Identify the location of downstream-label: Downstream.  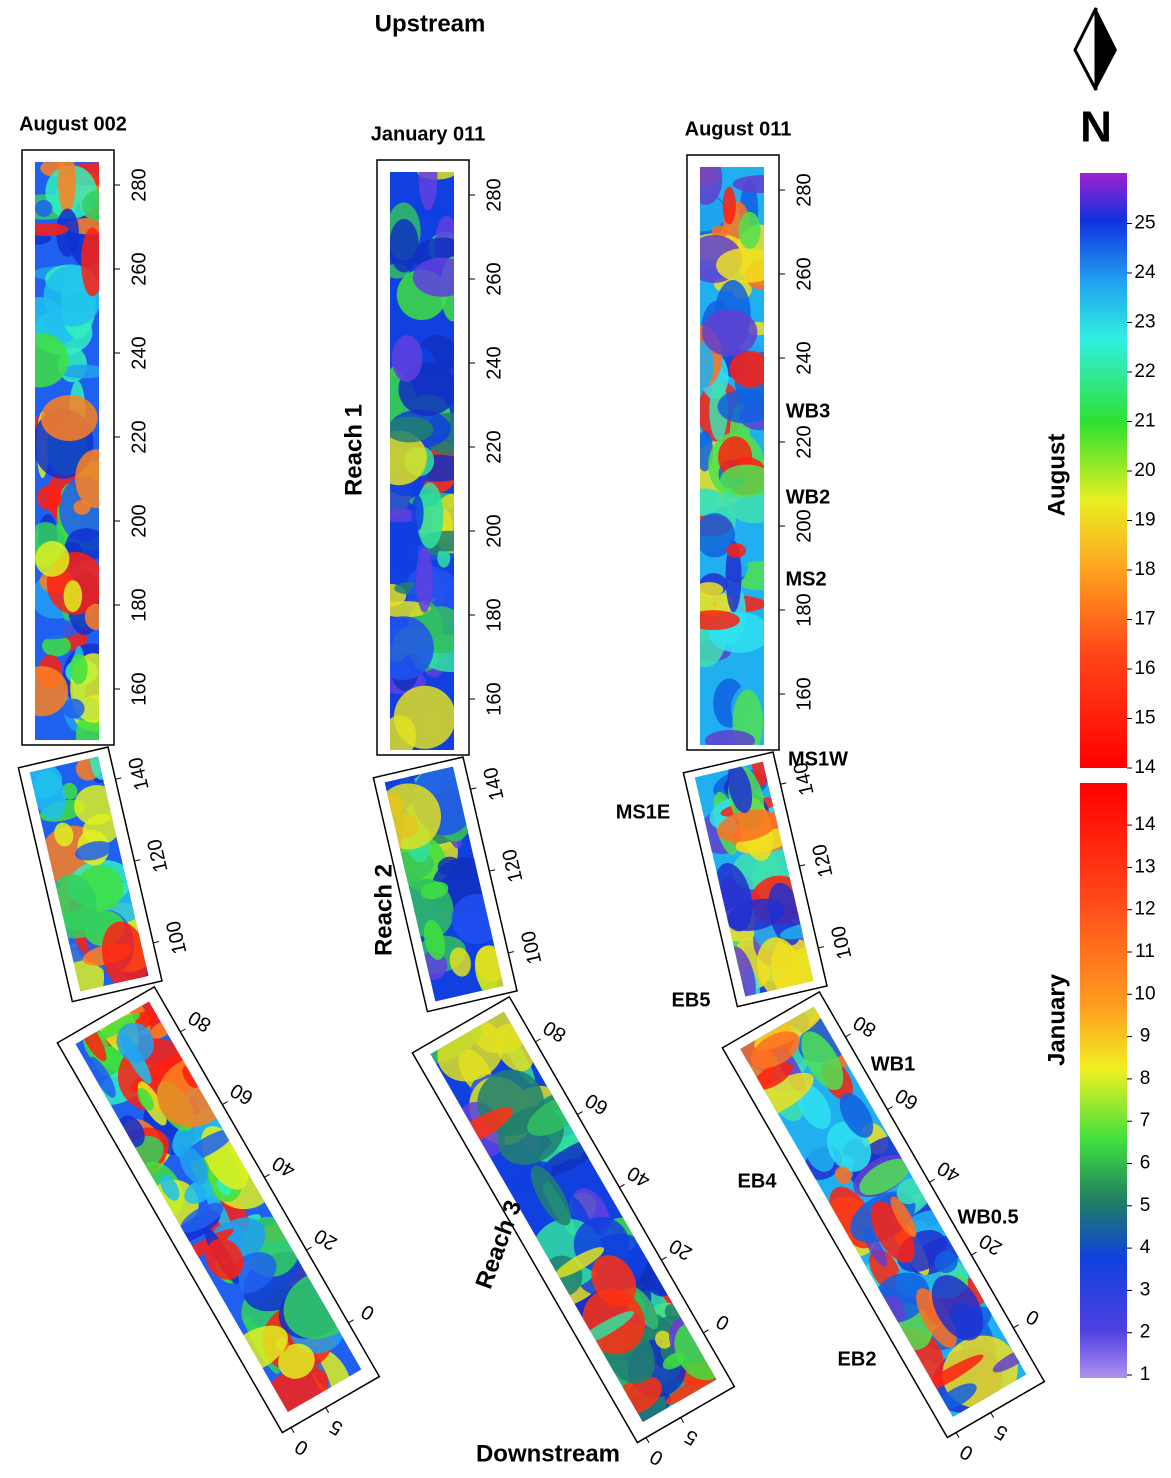
(548, 1453).